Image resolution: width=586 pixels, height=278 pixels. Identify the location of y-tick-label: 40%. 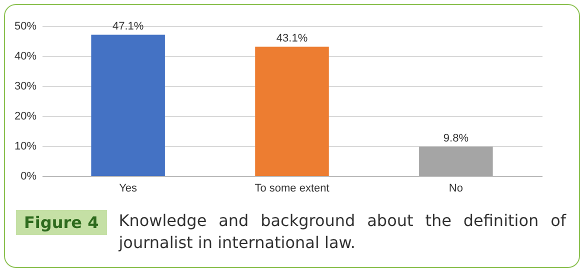
(25, 56).